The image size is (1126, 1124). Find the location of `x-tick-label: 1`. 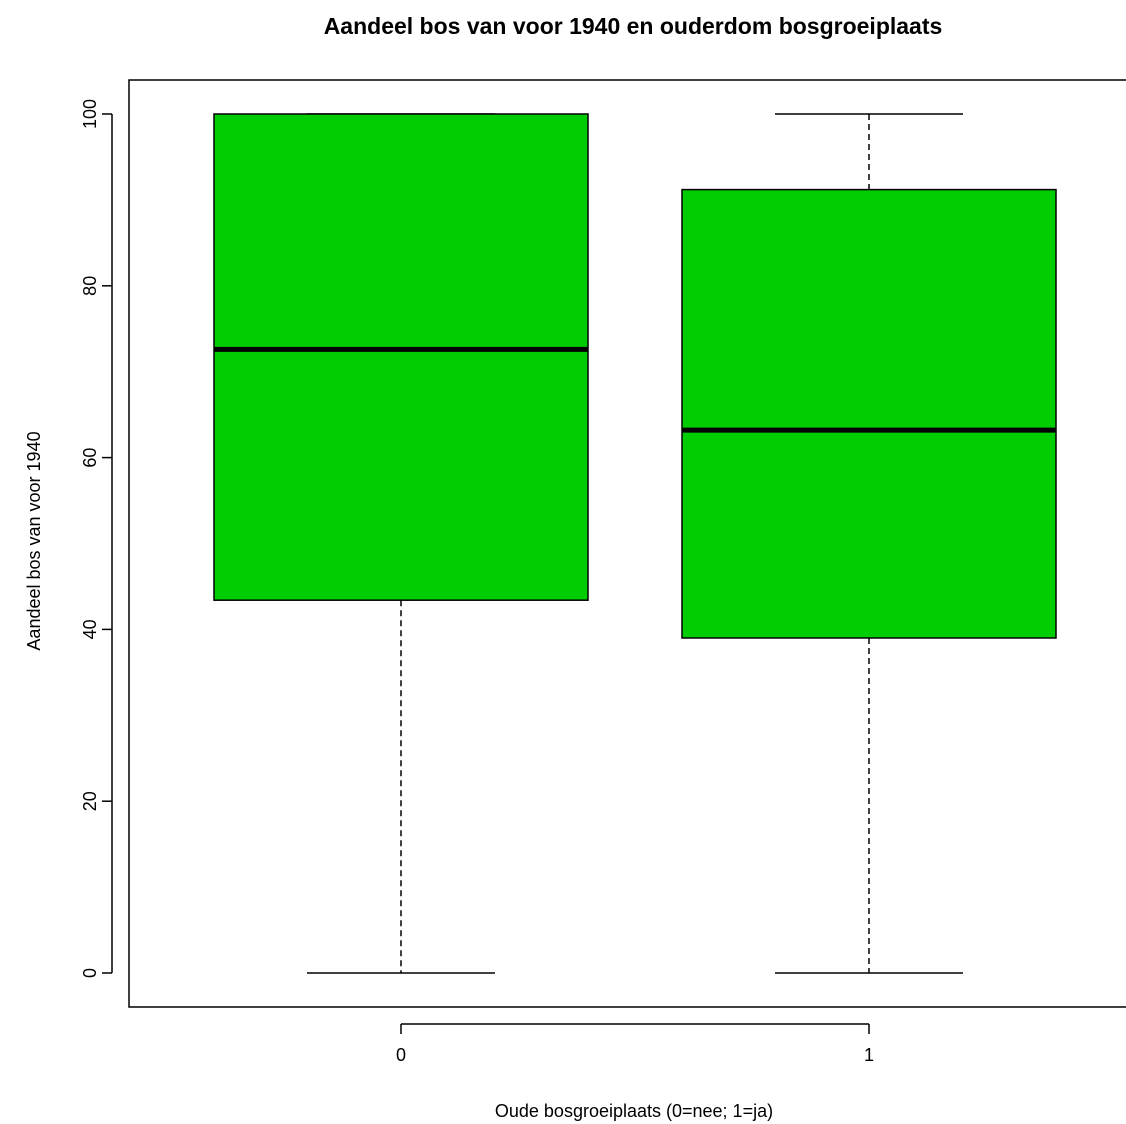

x-tick-label: 1 is located at coordinates (869, 1055).